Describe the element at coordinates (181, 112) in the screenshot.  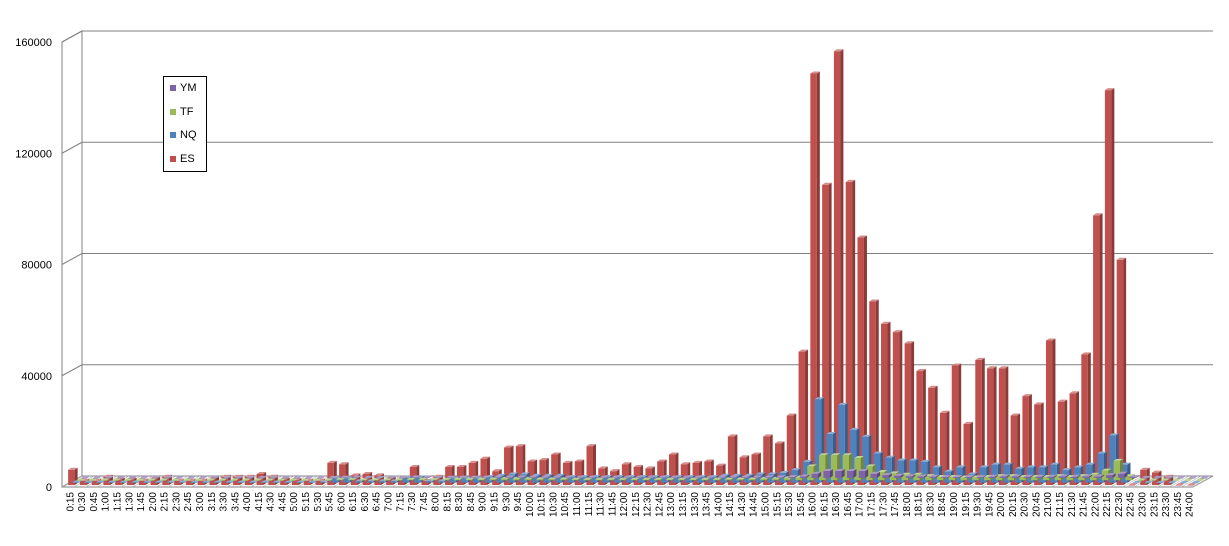
I see `legend-item-tf: TF` at that location.